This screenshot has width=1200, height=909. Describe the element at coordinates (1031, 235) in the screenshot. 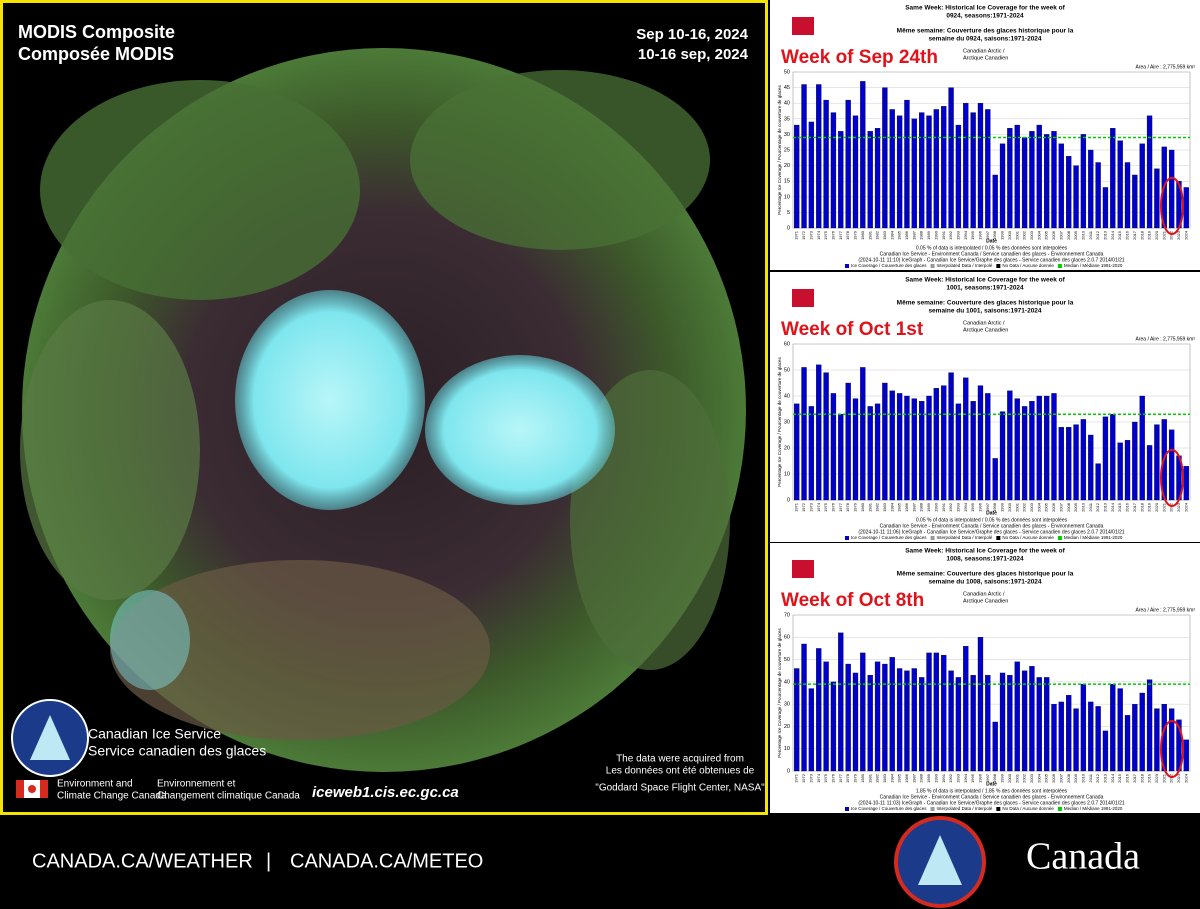

I see `x-tick-label: 2003` at that location.